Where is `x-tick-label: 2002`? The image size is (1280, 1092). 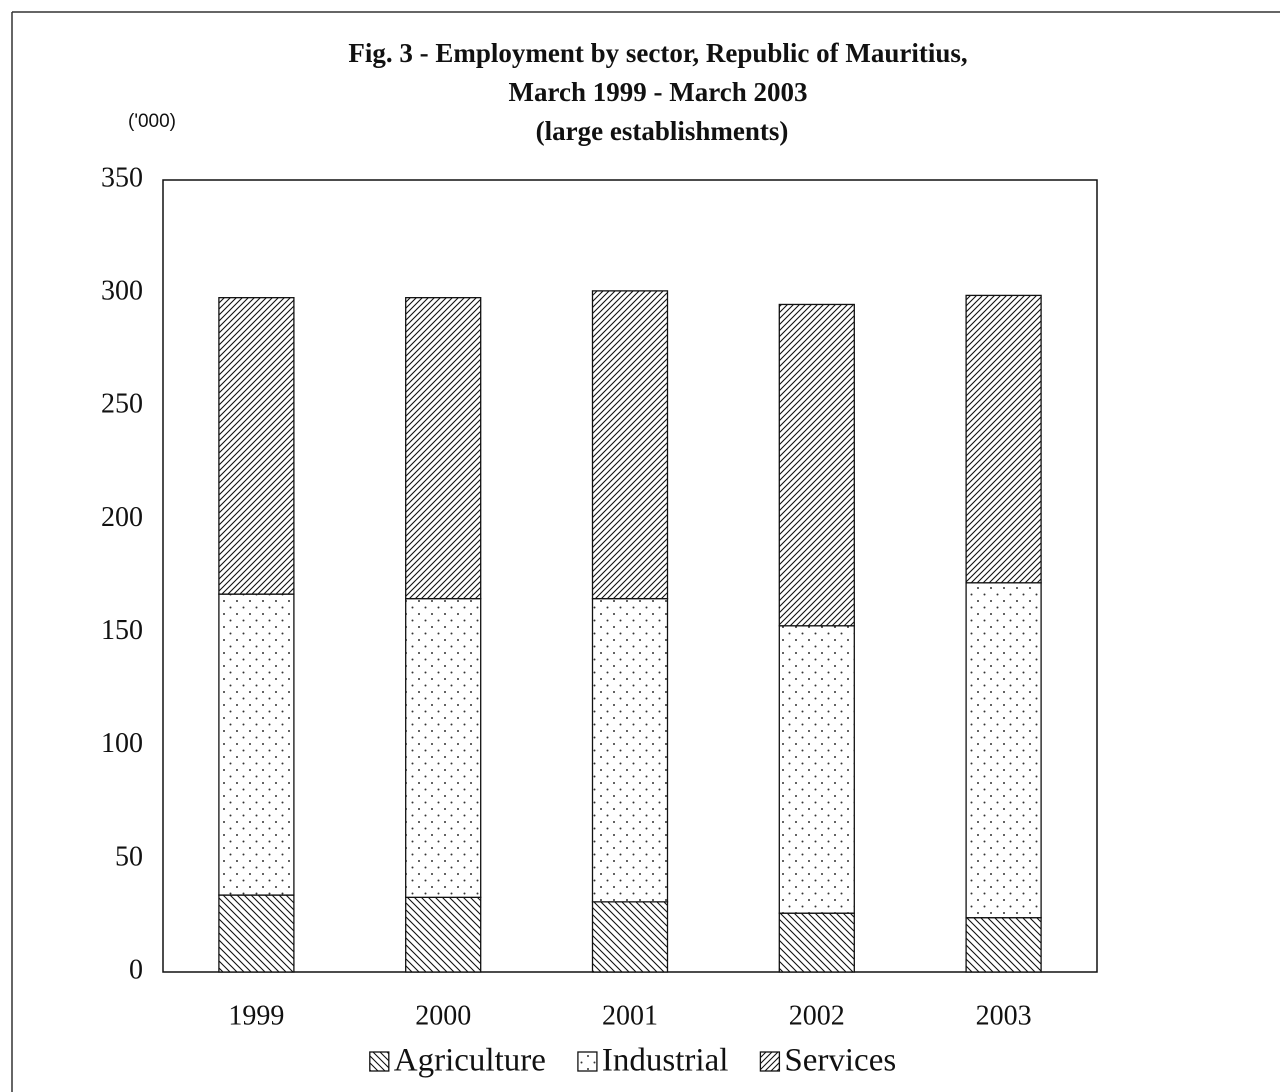
x-tick-label: 2002 is located at coordinates (817, 1015).